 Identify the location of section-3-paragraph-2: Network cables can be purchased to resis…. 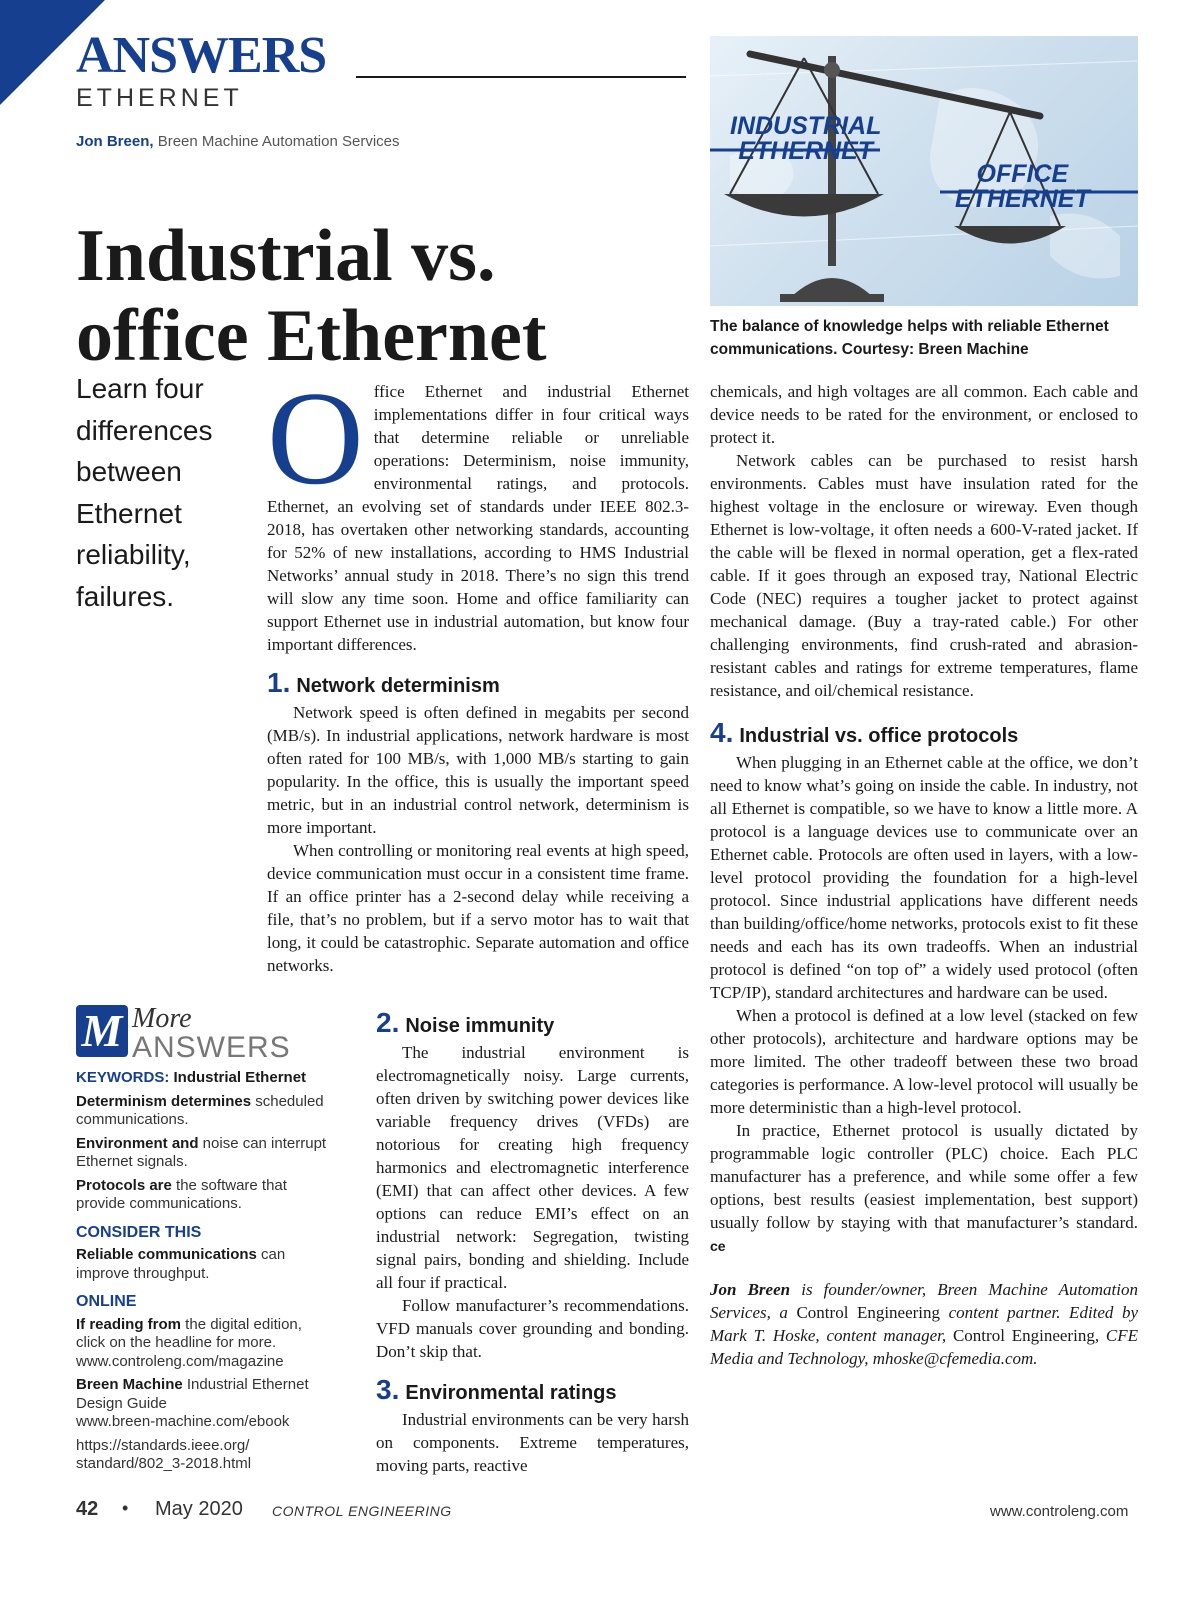
(924, 575).